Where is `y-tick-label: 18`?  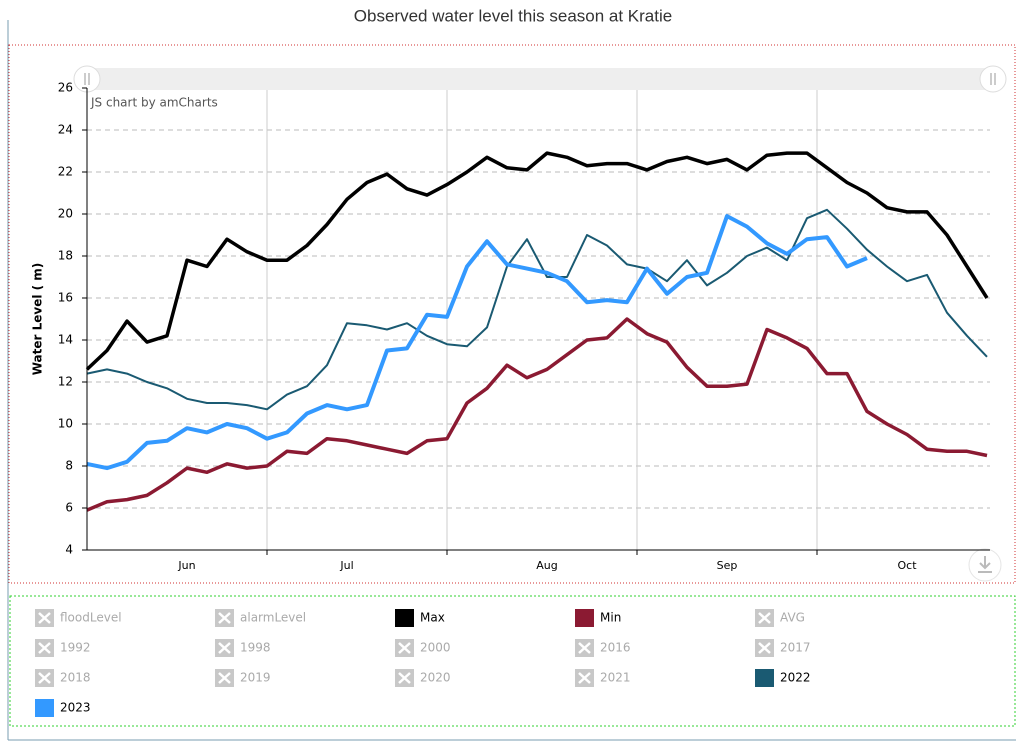 y-tick-label: 18 is located at coordinates (65, 256).